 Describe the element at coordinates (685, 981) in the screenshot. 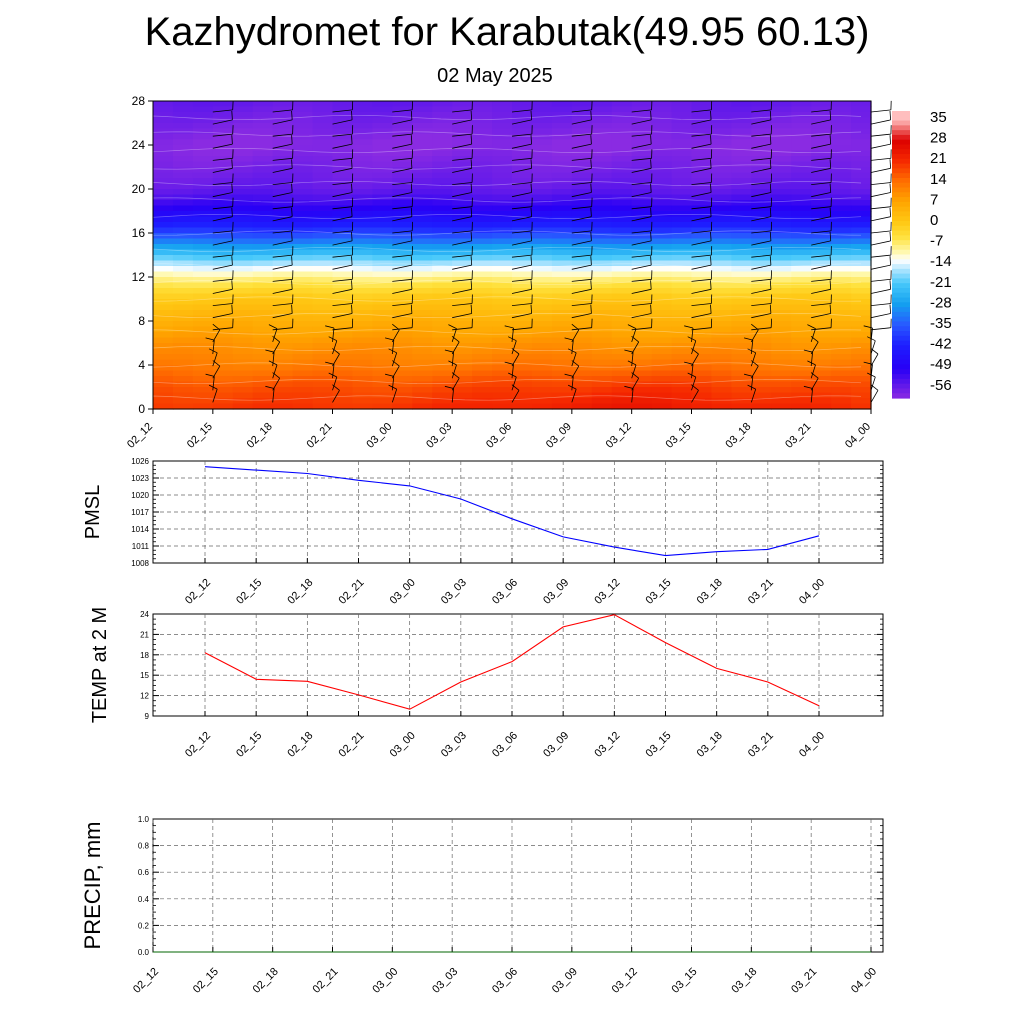

I see `x-tick-label: 03_15` at that location.